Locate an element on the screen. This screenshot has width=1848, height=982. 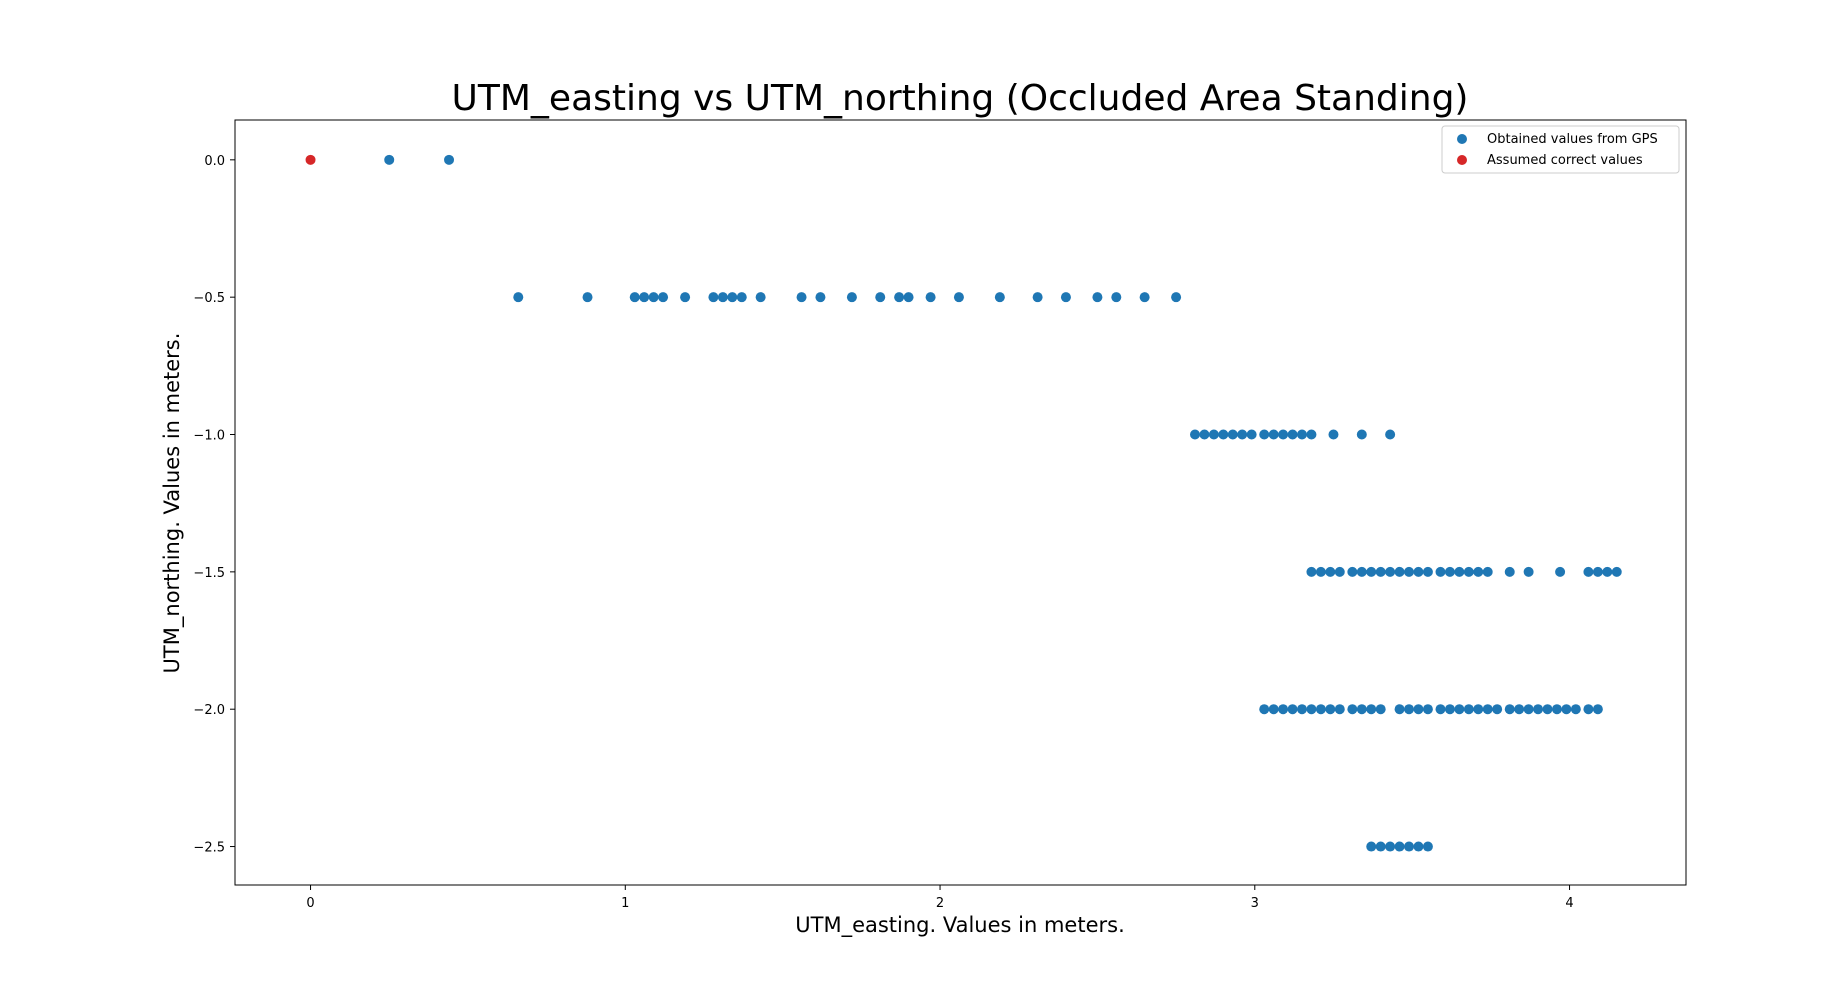
legend-label-gps: Obtained values from GPS is located at coordinates (1572, 139).